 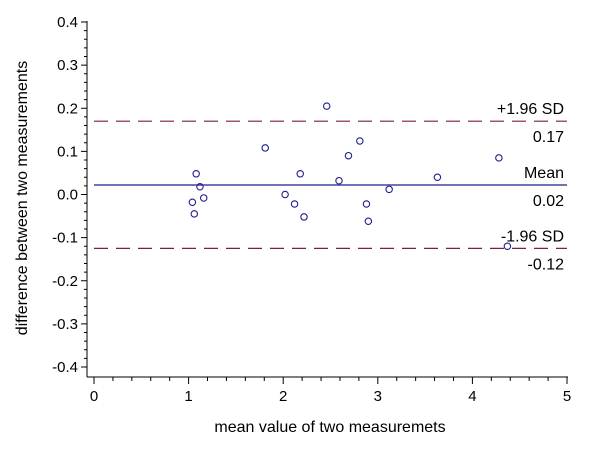 What do you see at coordinates (530, 109) in the screenshot?
I see `reference-line-label: +1.96 SD` at bounding box center [530, 109].